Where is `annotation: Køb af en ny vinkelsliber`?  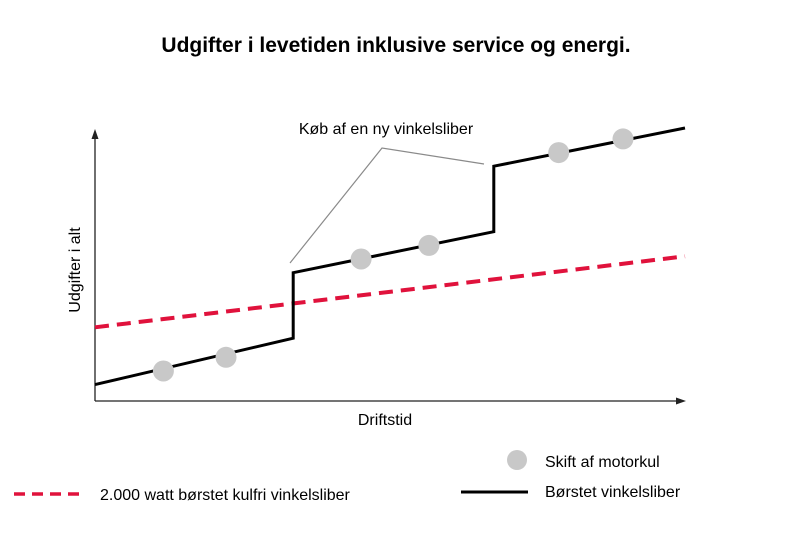 annotation: Køb af en ny vinkelsliber is located at coordinates (387, 192).